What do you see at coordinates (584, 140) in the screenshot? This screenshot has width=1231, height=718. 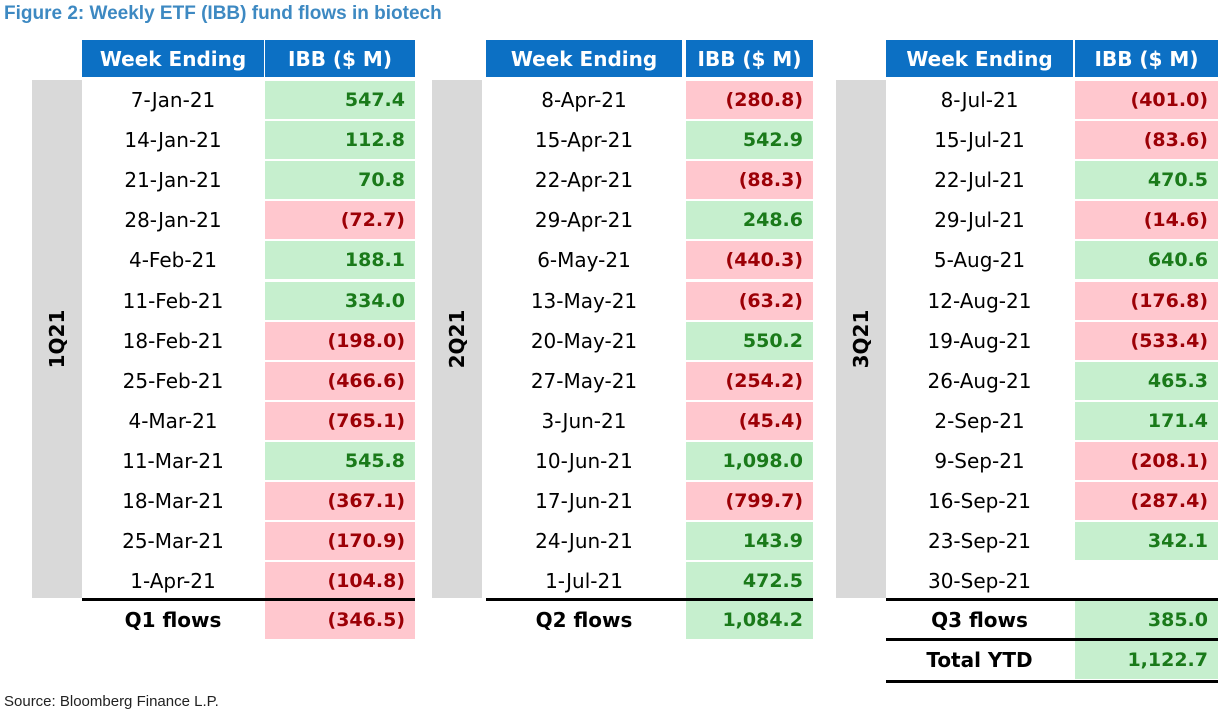 I see `week-ending-cell: 15-Apr-21` at bounding box center [584, 140].